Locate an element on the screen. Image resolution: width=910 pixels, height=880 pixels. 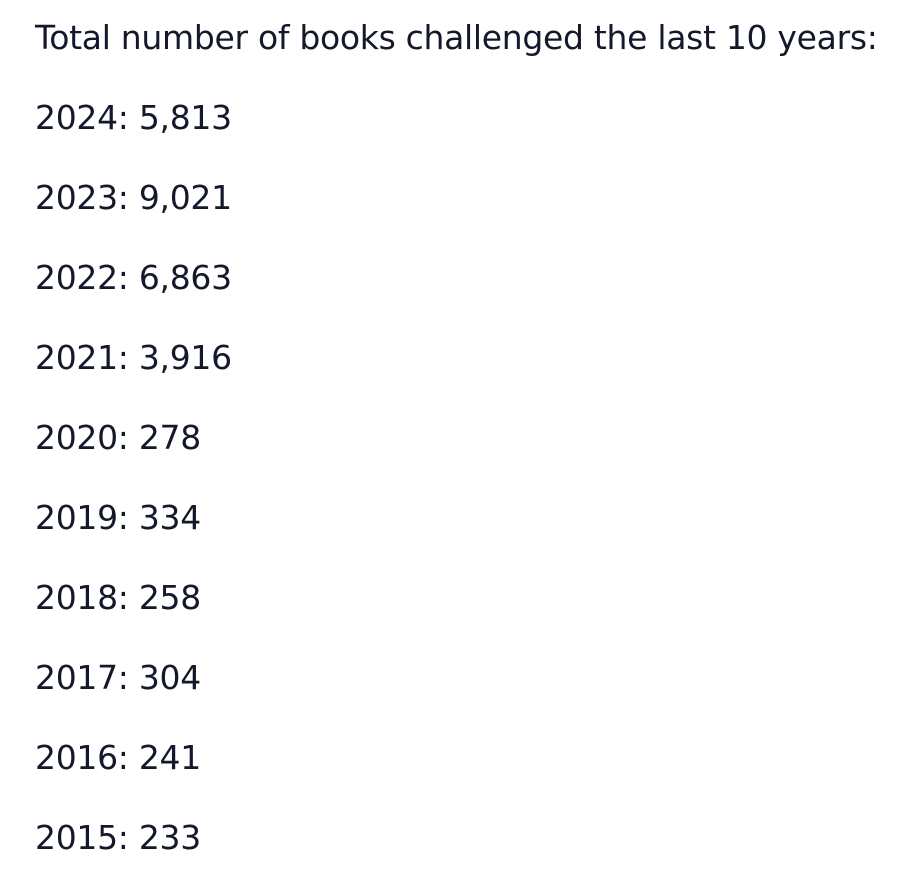
challenge-count: 241 is located at coordinates (169, 757).